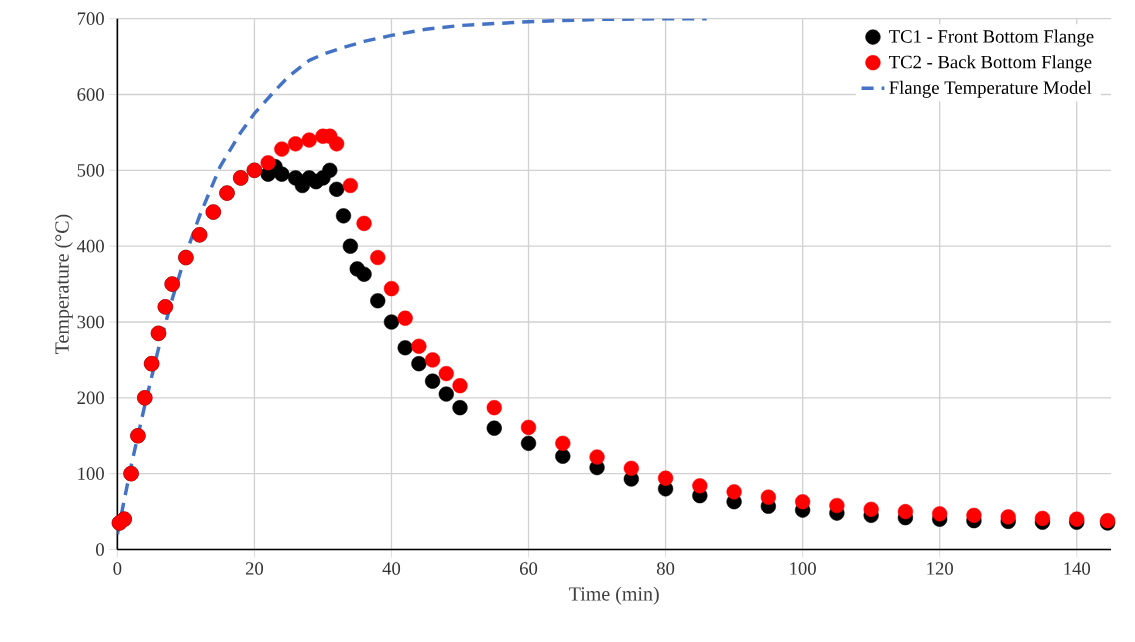 Image resolution: width=1135 pixels, height=642 pixels. Describe the element at coordinates (990, 64) in the screenshot. I see `legend-label: TC2 - Back Bottom Flange` at that location.